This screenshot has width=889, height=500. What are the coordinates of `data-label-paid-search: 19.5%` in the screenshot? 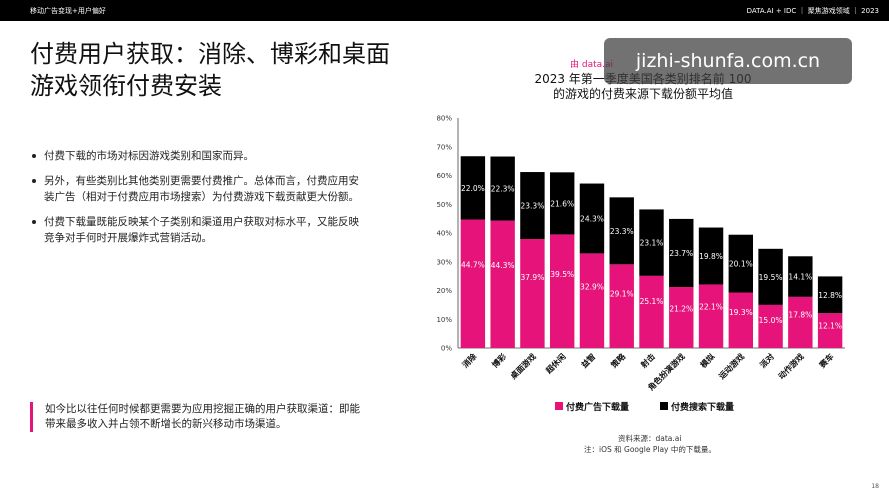 It's located at (771, 277).